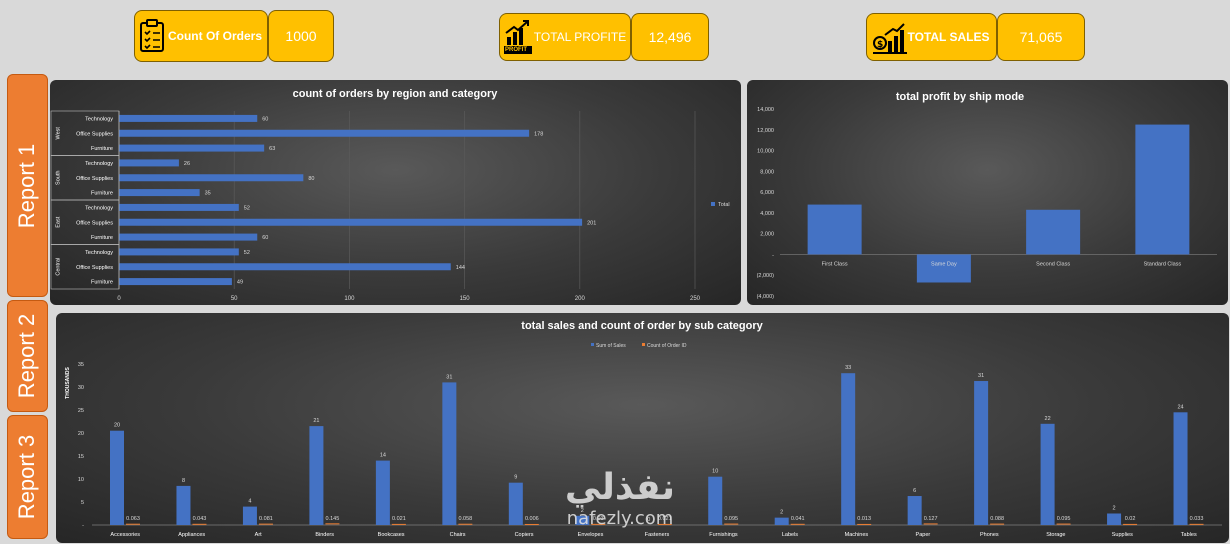  What do you see at coordinates (247, 253) in the screenshot?
I see `data-label: 52` at bounding box center [247, 253].